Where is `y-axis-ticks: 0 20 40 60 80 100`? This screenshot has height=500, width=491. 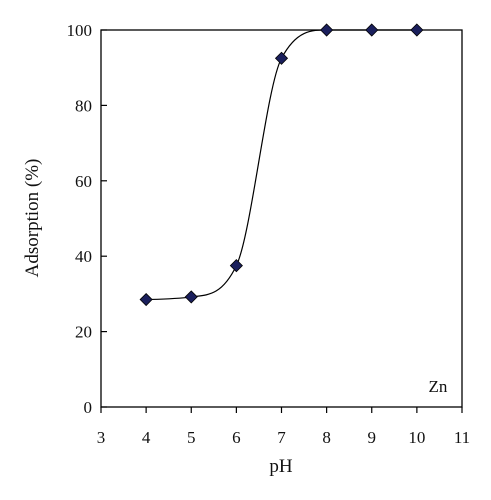 y-axis-ticks: 0 20 40 60 80 100 is located at coordinates (87, 219).